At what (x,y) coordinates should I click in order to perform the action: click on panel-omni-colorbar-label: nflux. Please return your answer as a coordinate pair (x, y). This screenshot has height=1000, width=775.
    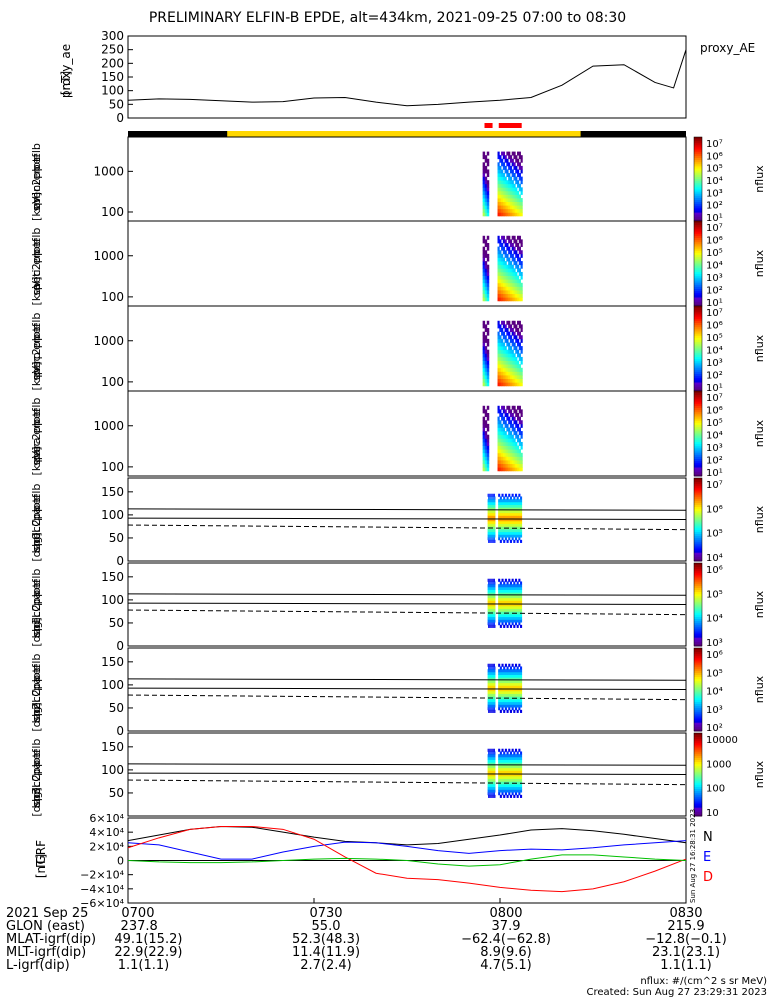
    Looking at the image, I should click on (759, 179).